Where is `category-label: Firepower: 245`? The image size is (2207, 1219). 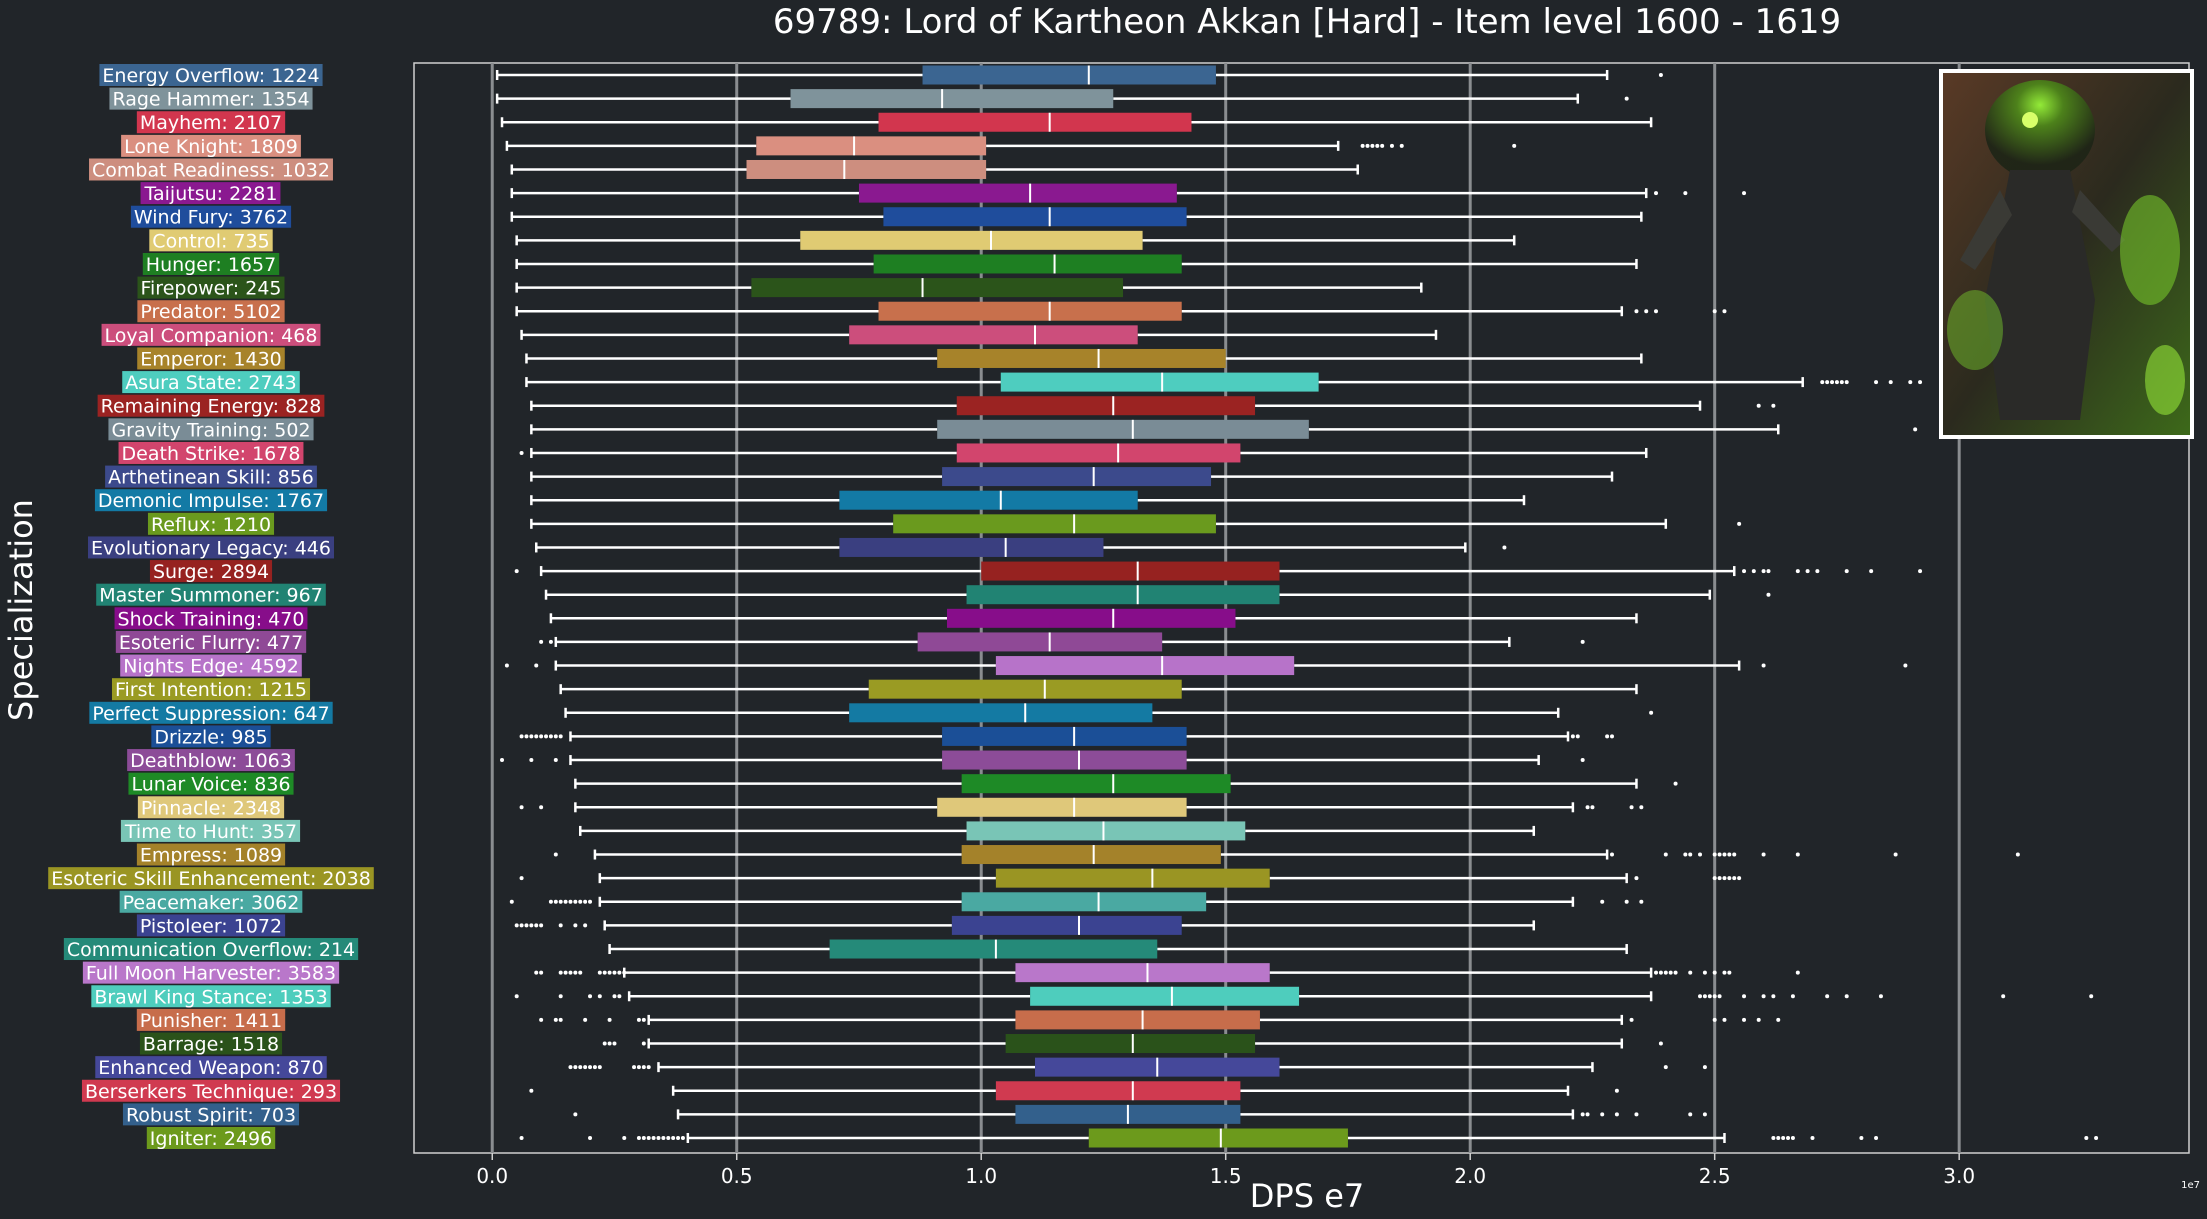 category-label: Firepower: 245 is located at coordinates (211, 288).